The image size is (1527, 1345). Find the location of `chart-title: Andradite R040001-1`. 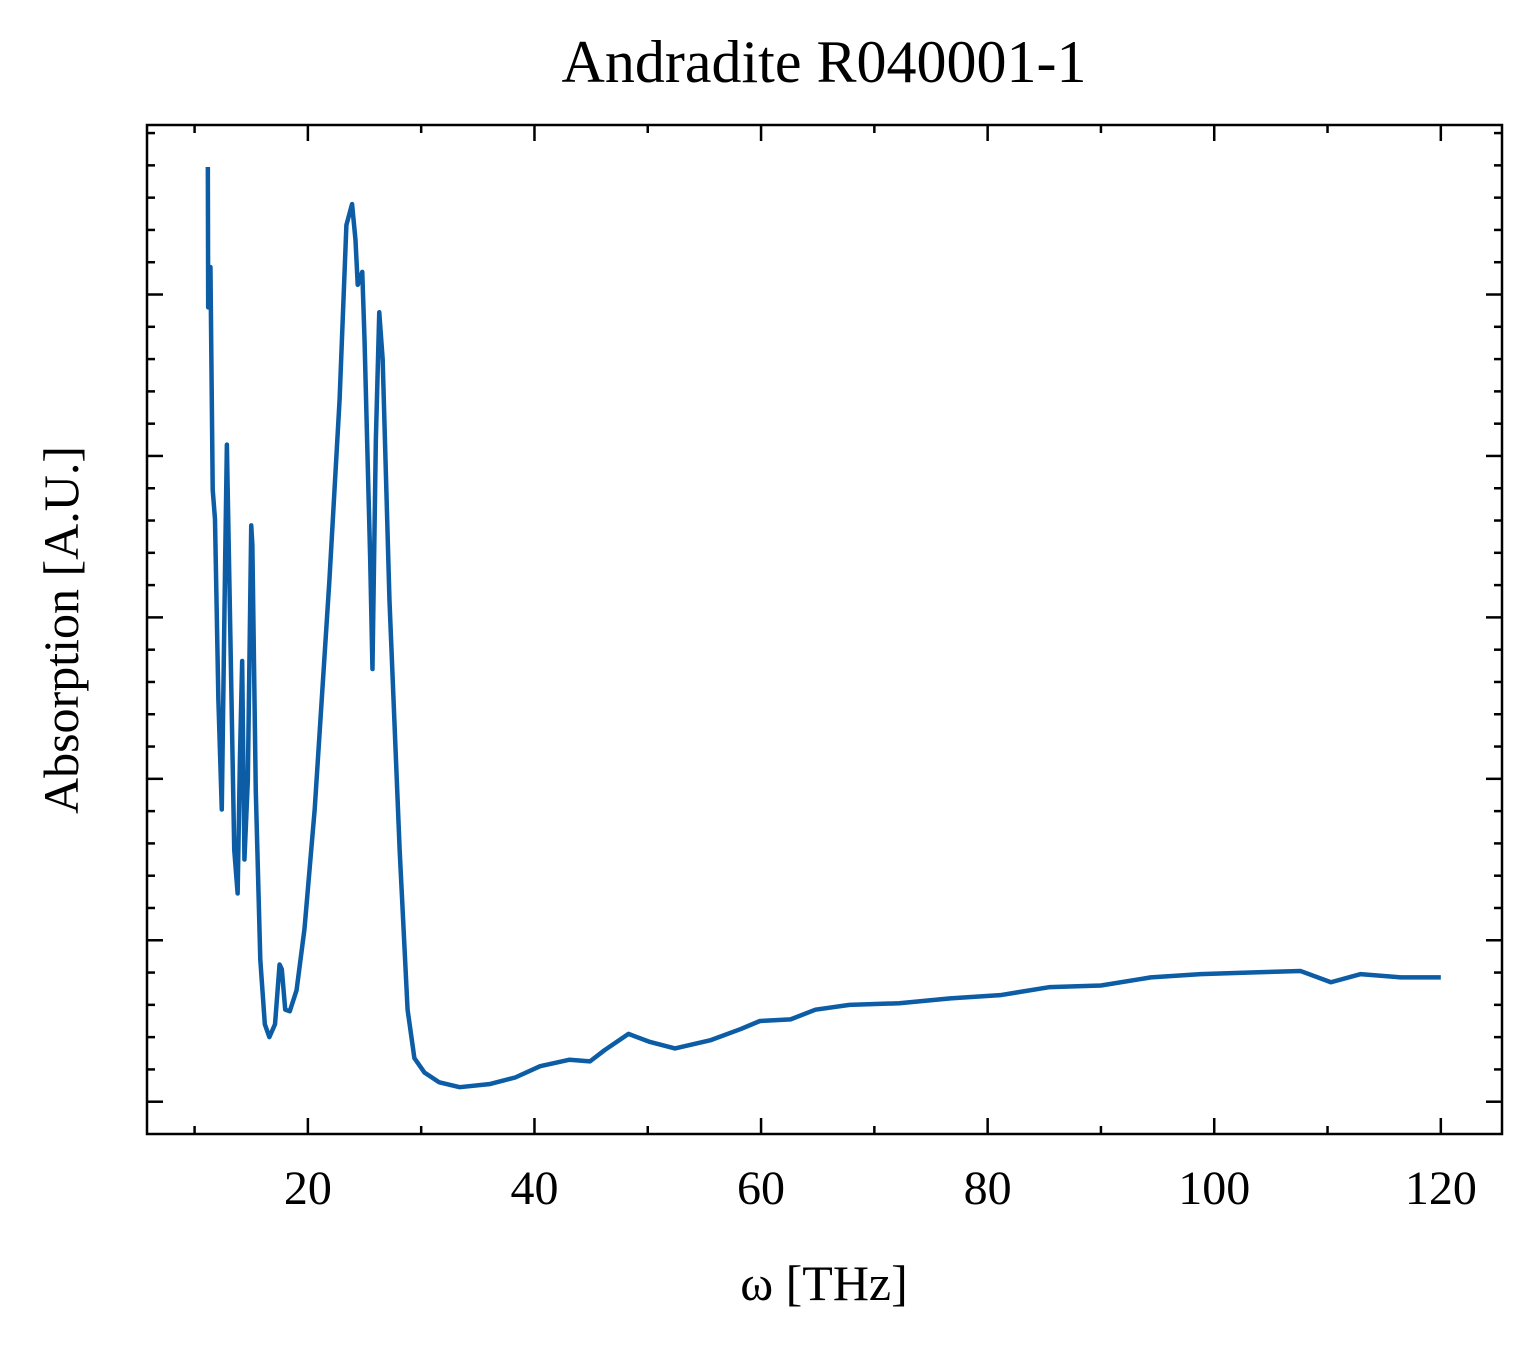

chart-title: Andradite R040001-1 is located at coordinates (824, 62).